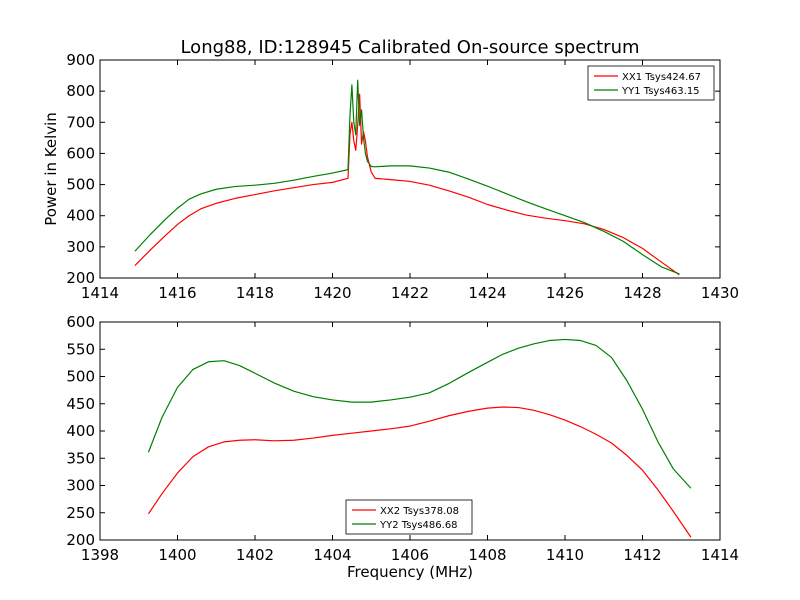 The image size is (800, 600). What do you see at coordinates (418, 525) in the screenshot?
I see `bottom-legend-label-2: YY2 Tsys486.68` at bounding box center [418, 525].